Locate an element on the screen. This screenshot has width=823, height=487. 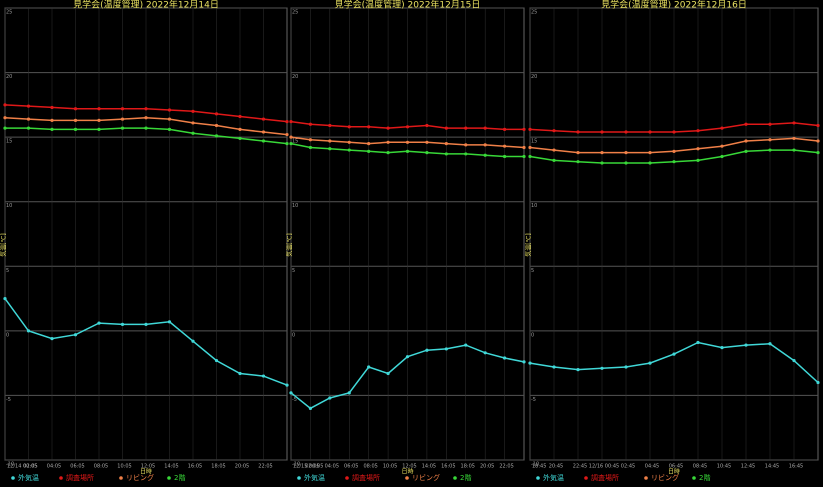
x-tick-label: 10:05 is located at coordinates (124, 467).